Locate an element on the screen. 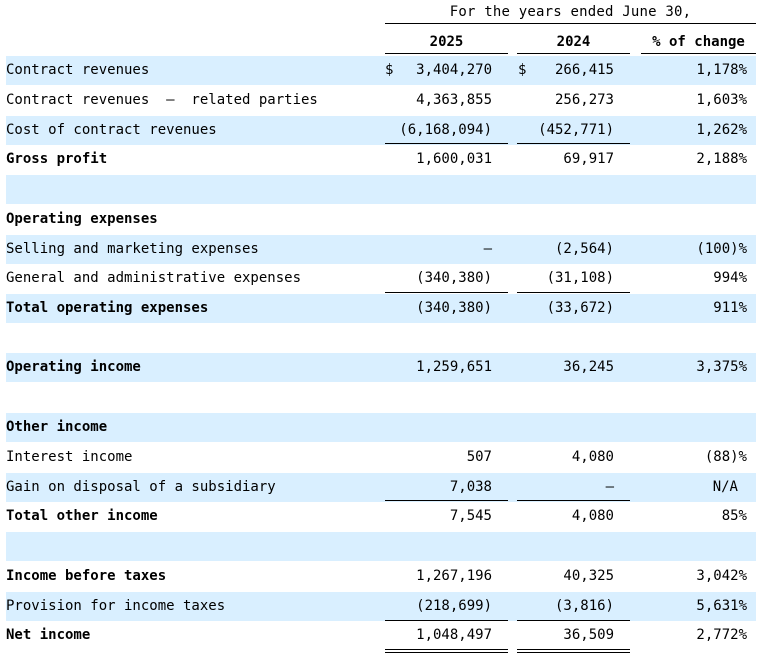 This screenshot has width=760, height=658. value-pct-change: (100)% is located at coordinates (721, 249).